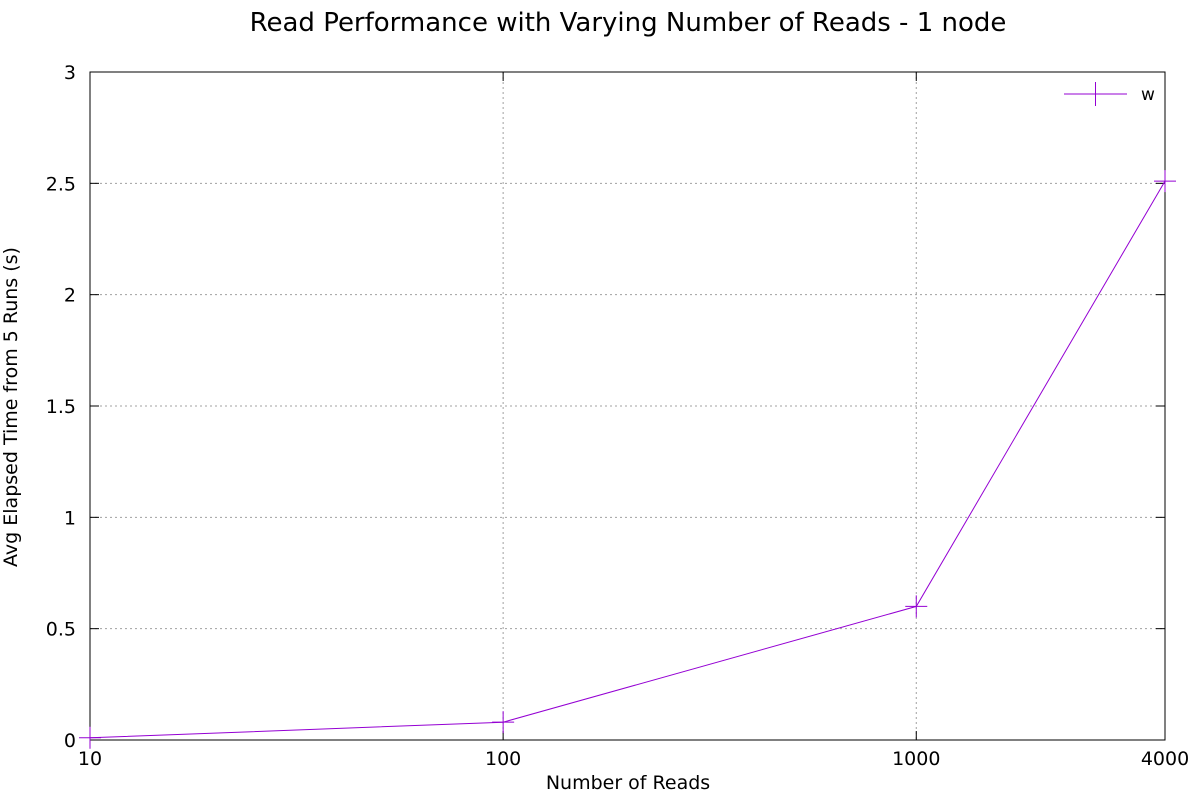  What do you see at coordinates (1148, 95) in the screenshot?
I see `legend-label: w` at bounding box center [1148, 95].